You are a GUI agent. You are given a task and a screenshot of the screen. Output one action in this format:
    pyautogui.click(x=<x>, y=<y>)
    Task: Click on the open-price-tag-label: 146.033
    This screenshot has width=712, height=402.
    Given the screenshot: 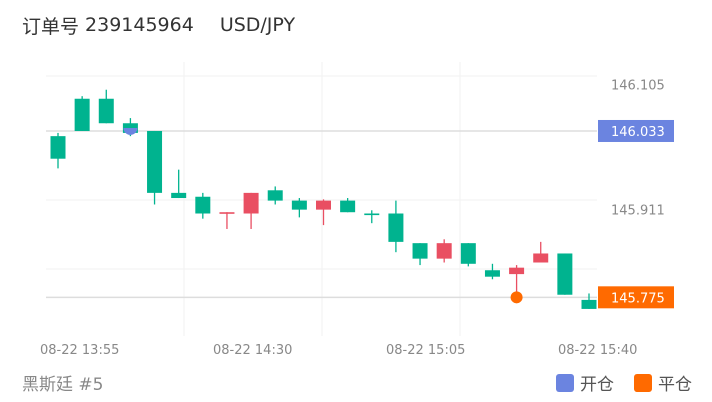 What is the action you would take?
    pyautogui.click(x=638, y=132)
    